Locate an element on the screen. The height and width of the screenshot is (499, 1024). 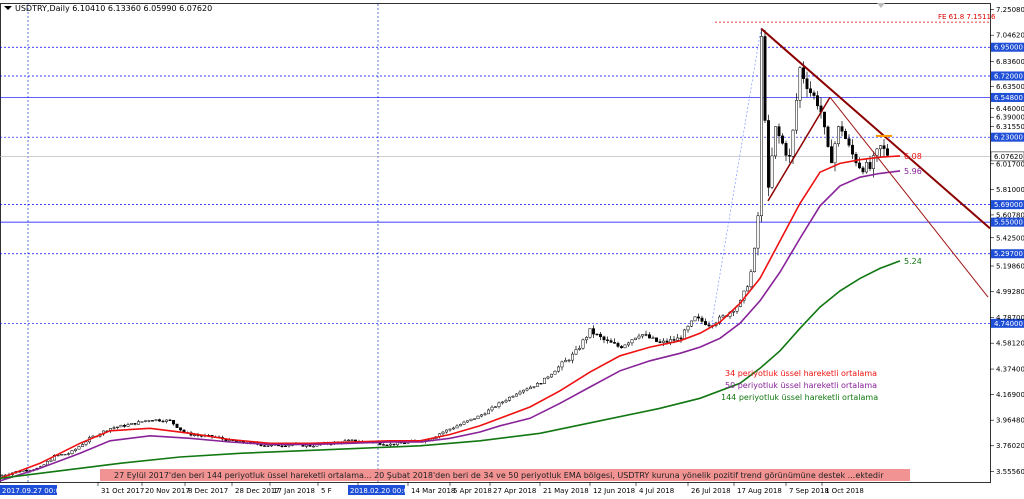
legend-ema34: 34 periyotluk üssel hareketli ortalama is located at coordinates (801, 373).